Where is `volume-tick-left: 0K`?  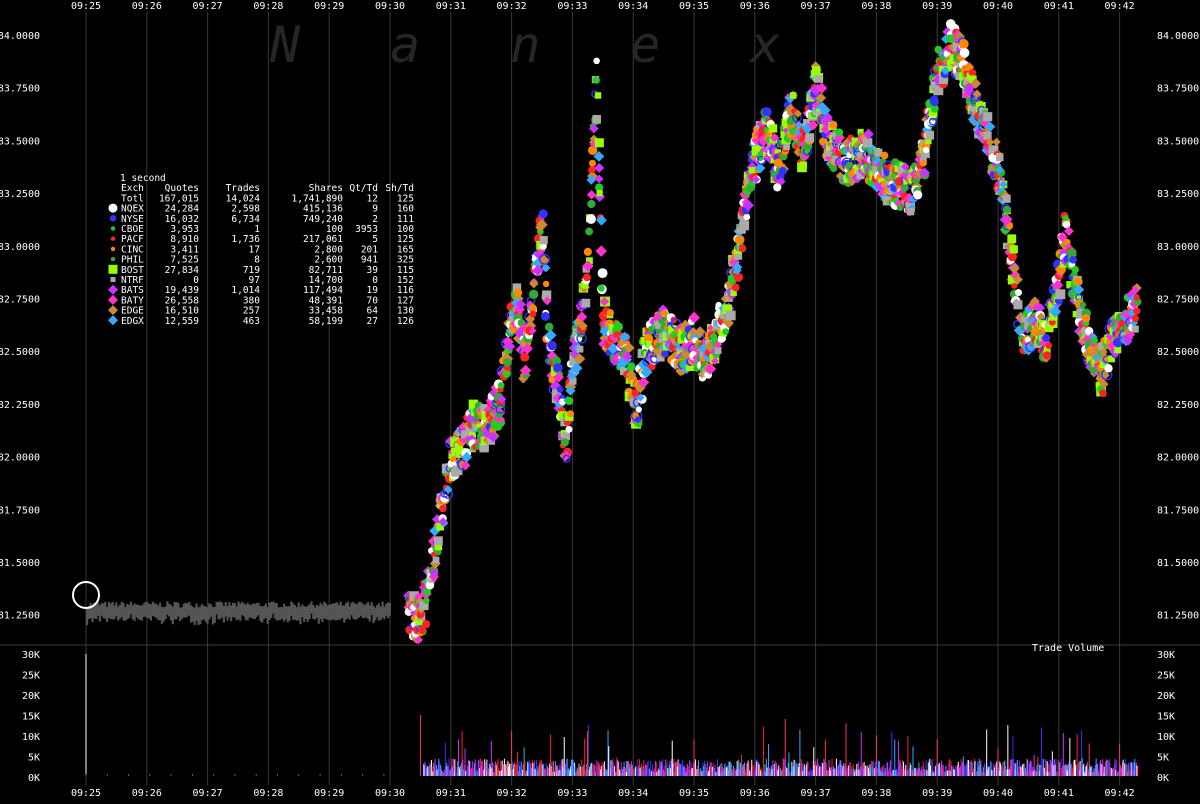 volume-tick-left: 0K is located at coordinates (34, 778).